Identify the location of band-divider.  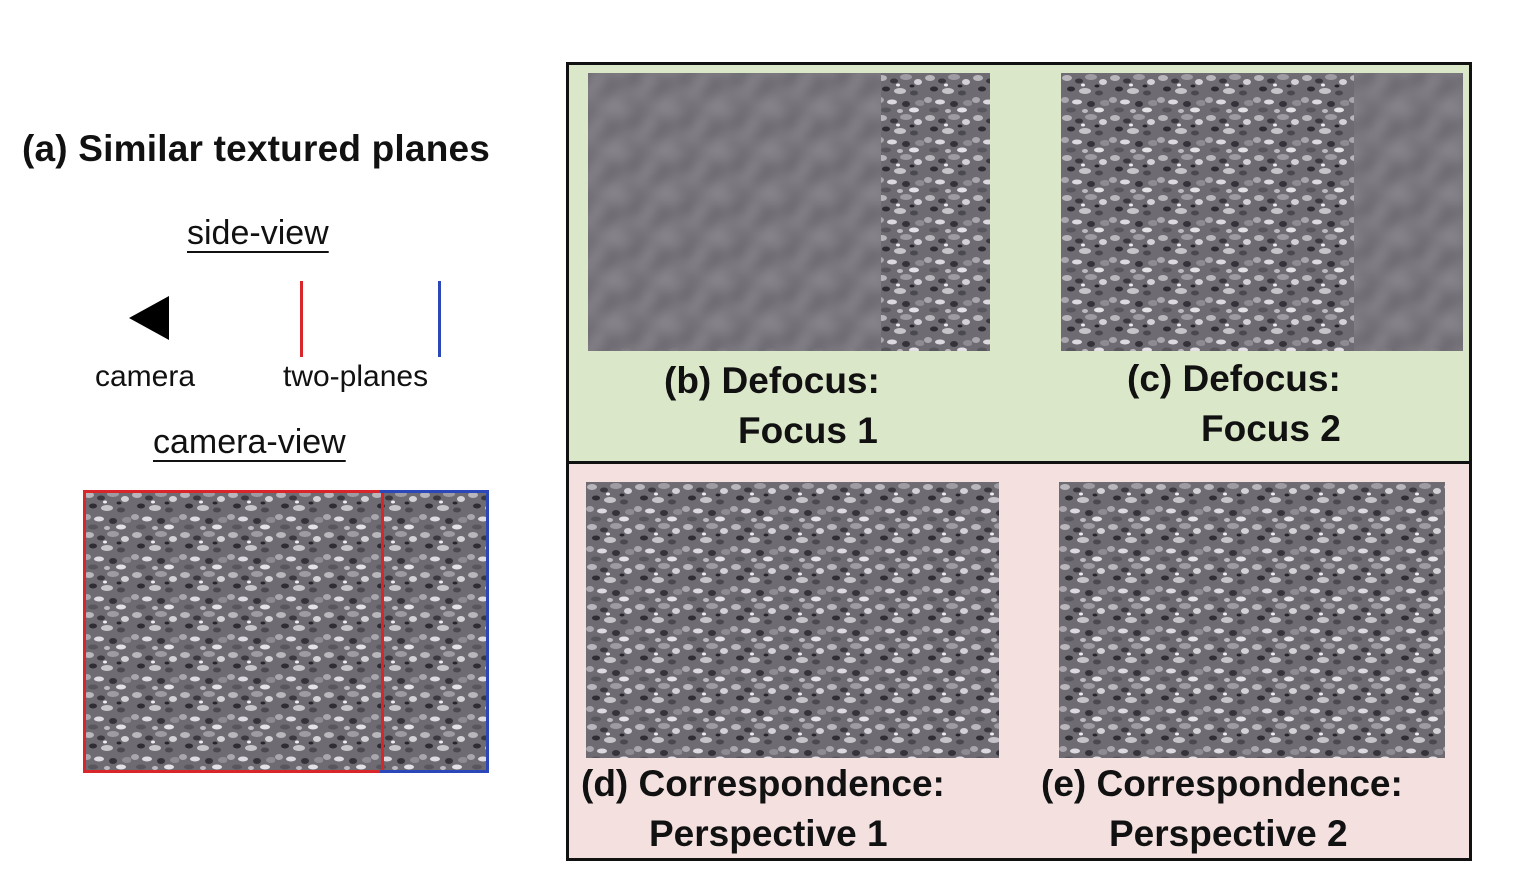
(1019, 462).